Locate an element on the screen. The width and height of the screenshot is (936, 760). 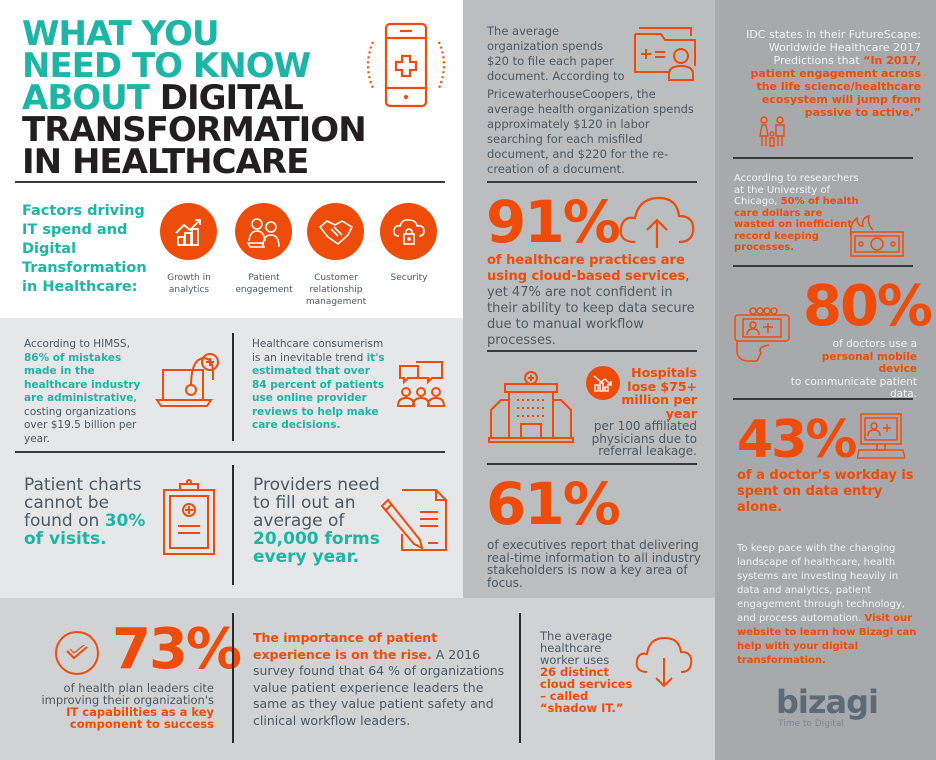
loss-chart-circle is located at coordinates (603, 383).